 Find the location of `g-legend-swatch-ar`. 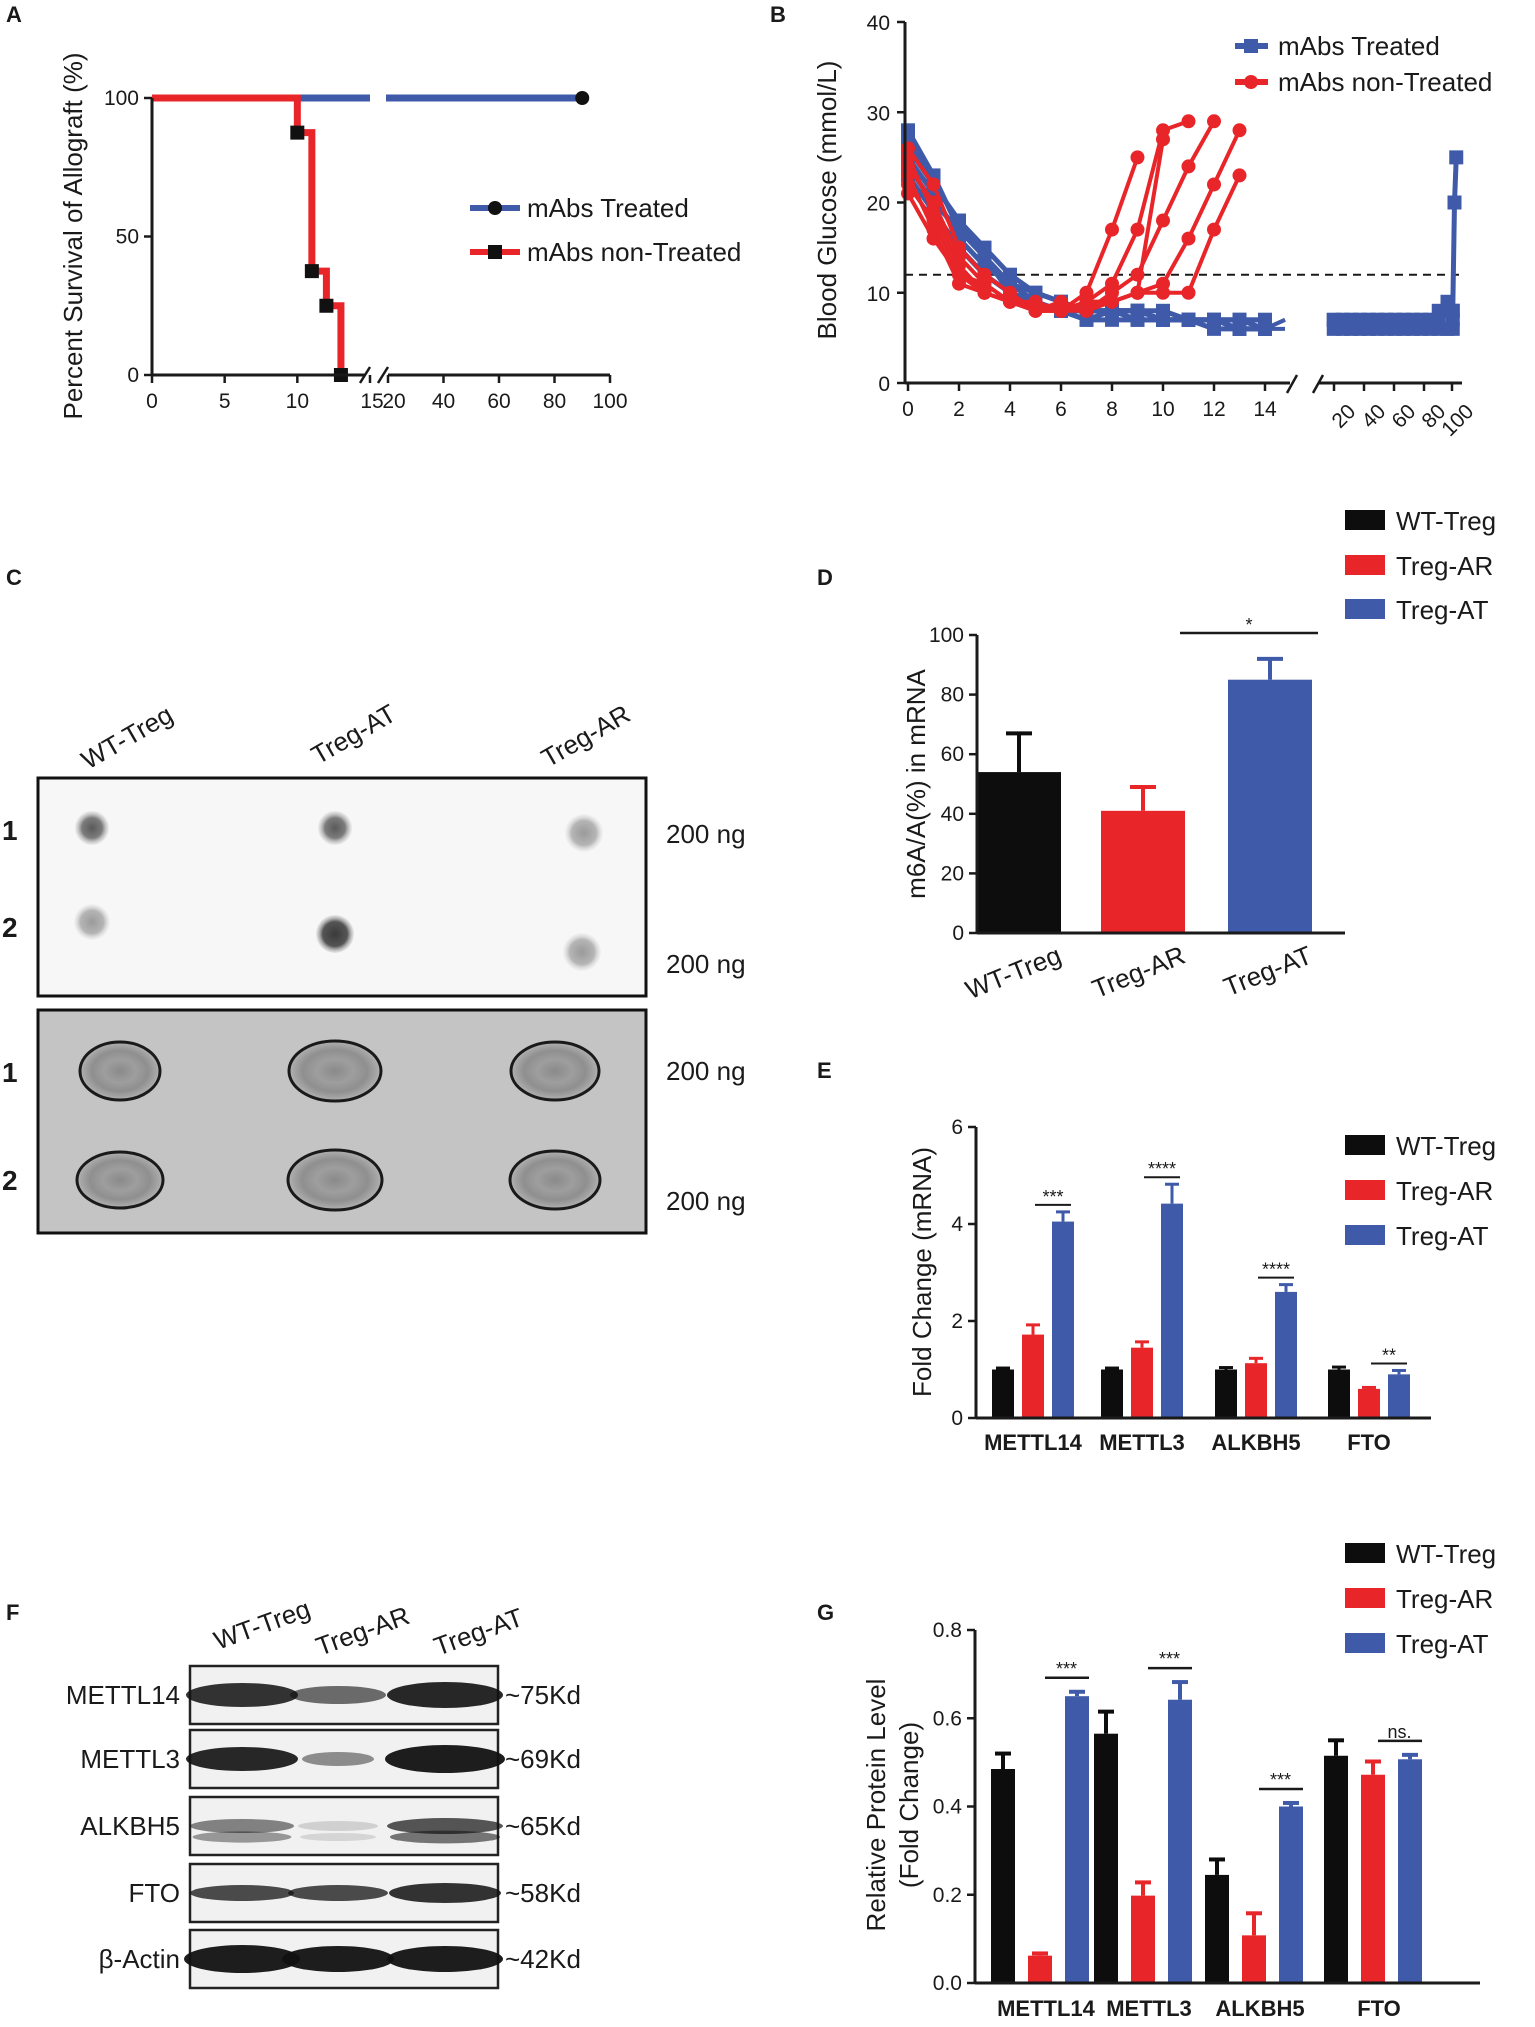

g-legend-swatch-ar is located at coordinates (1365, 1598).